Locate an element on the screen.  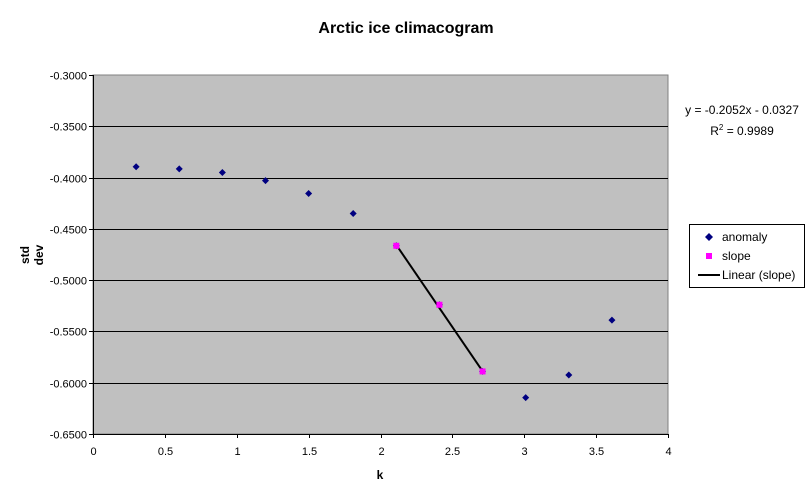
trendline-formula: y = -0.2052x - 0.0327 is located at coordinates (742, 110).